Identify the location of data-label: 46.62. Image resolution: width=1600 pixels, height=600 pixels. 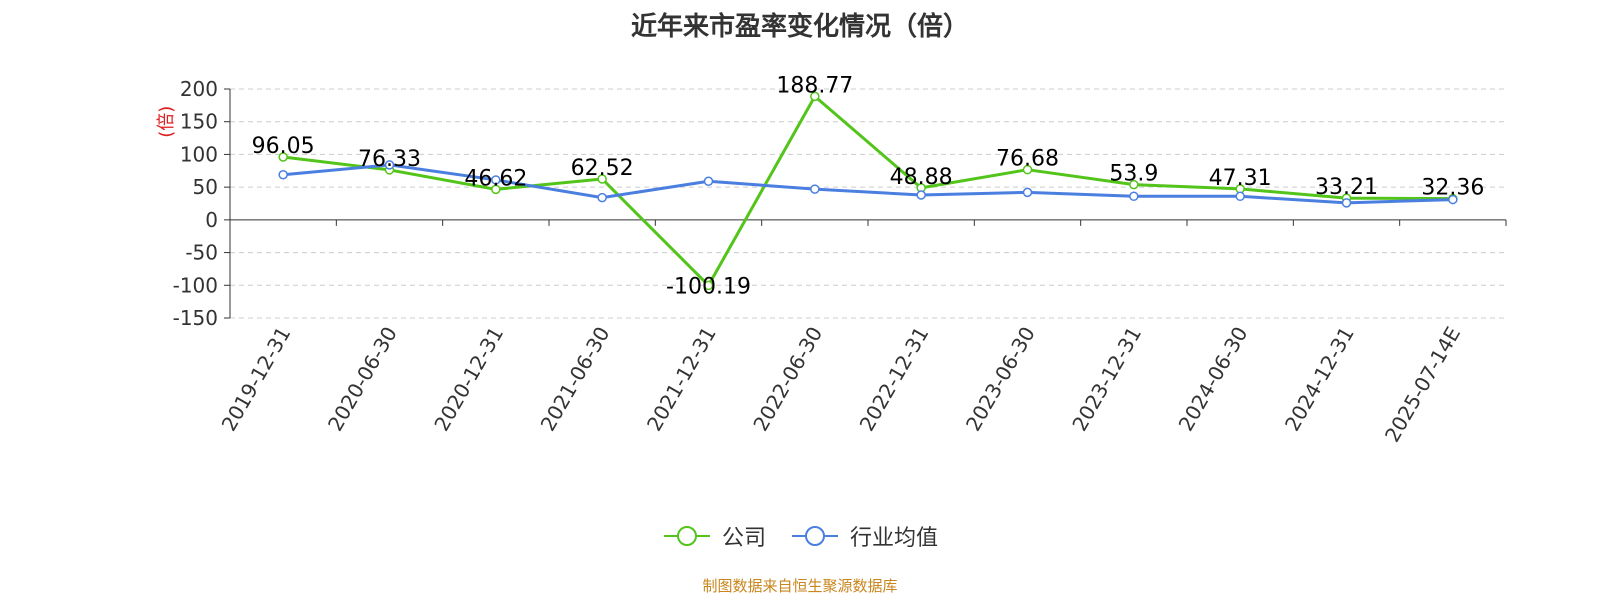
(495, 178).